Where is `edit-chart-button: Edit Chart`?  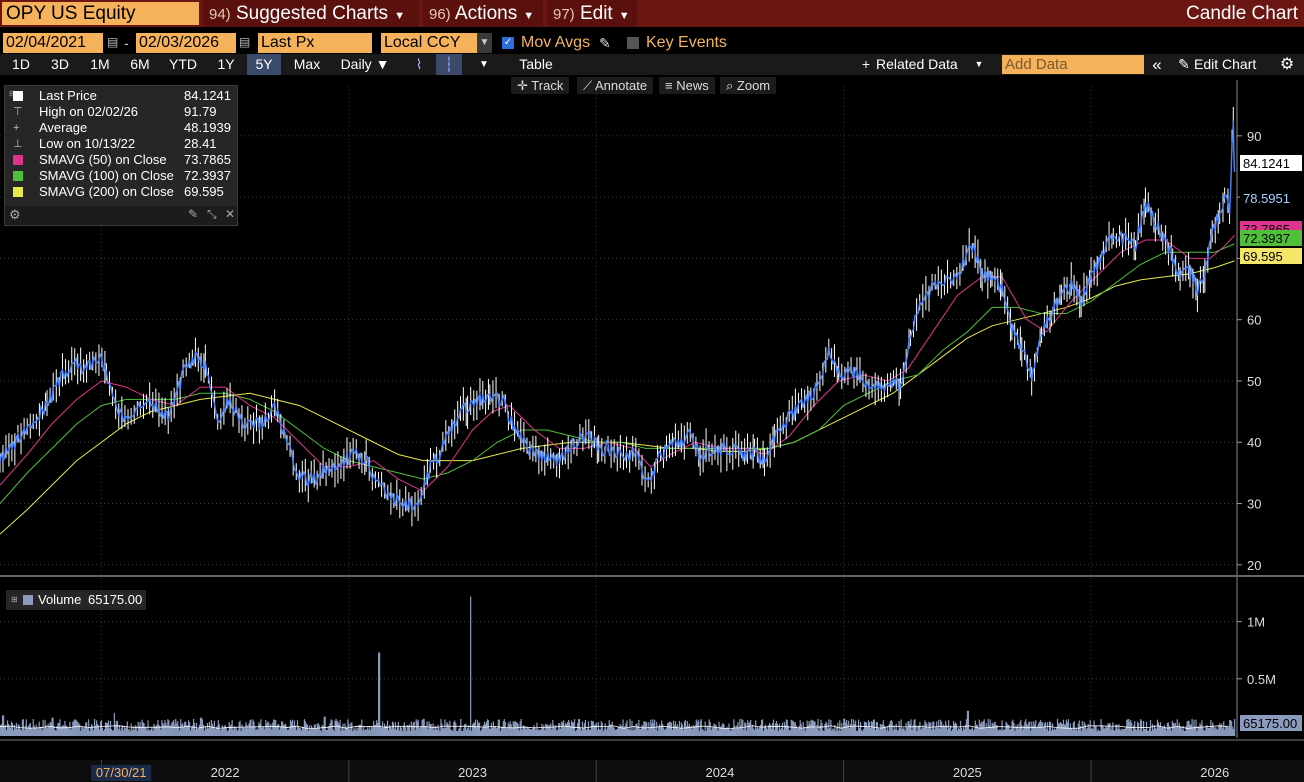 edit-chart-button: Edit Chart is located at coordinates (1225, 64).